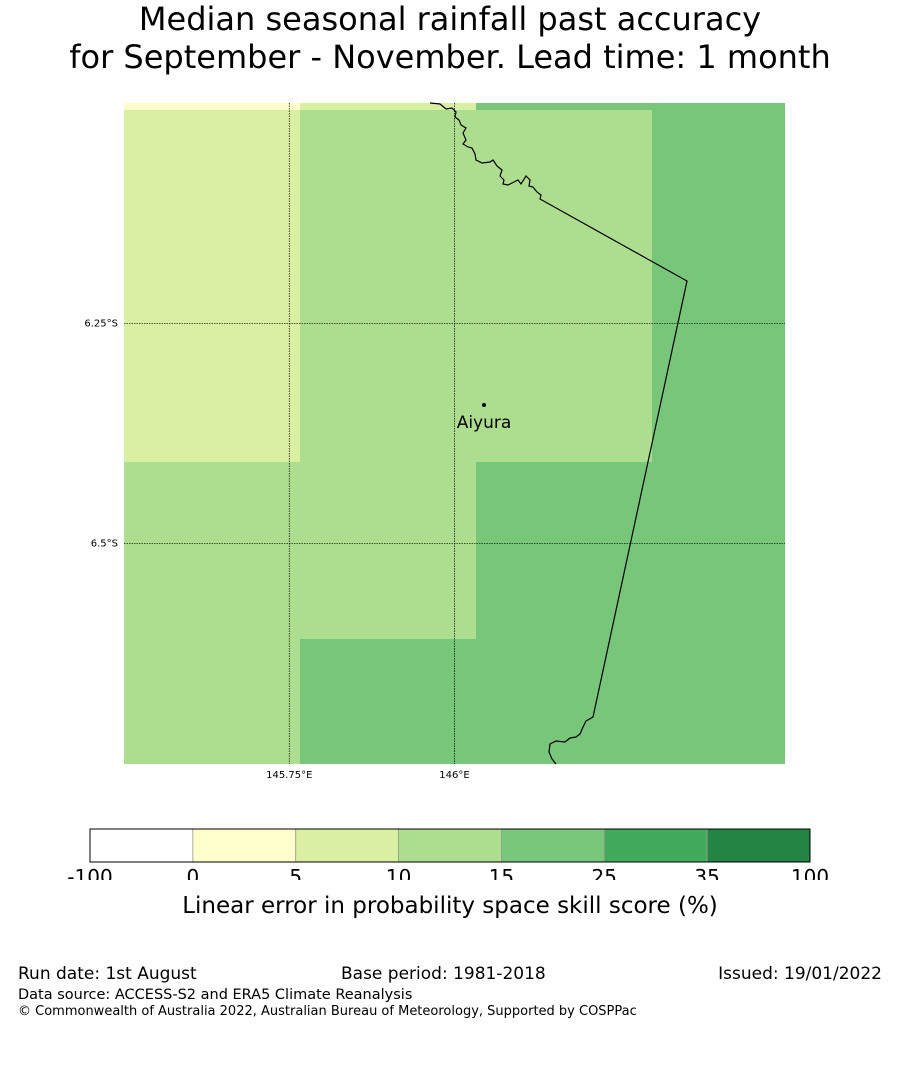  What do you see at coordinates (484, 423) in the screenshot?
I see `place-label: Aiyura` at bounding box center [484, 423].